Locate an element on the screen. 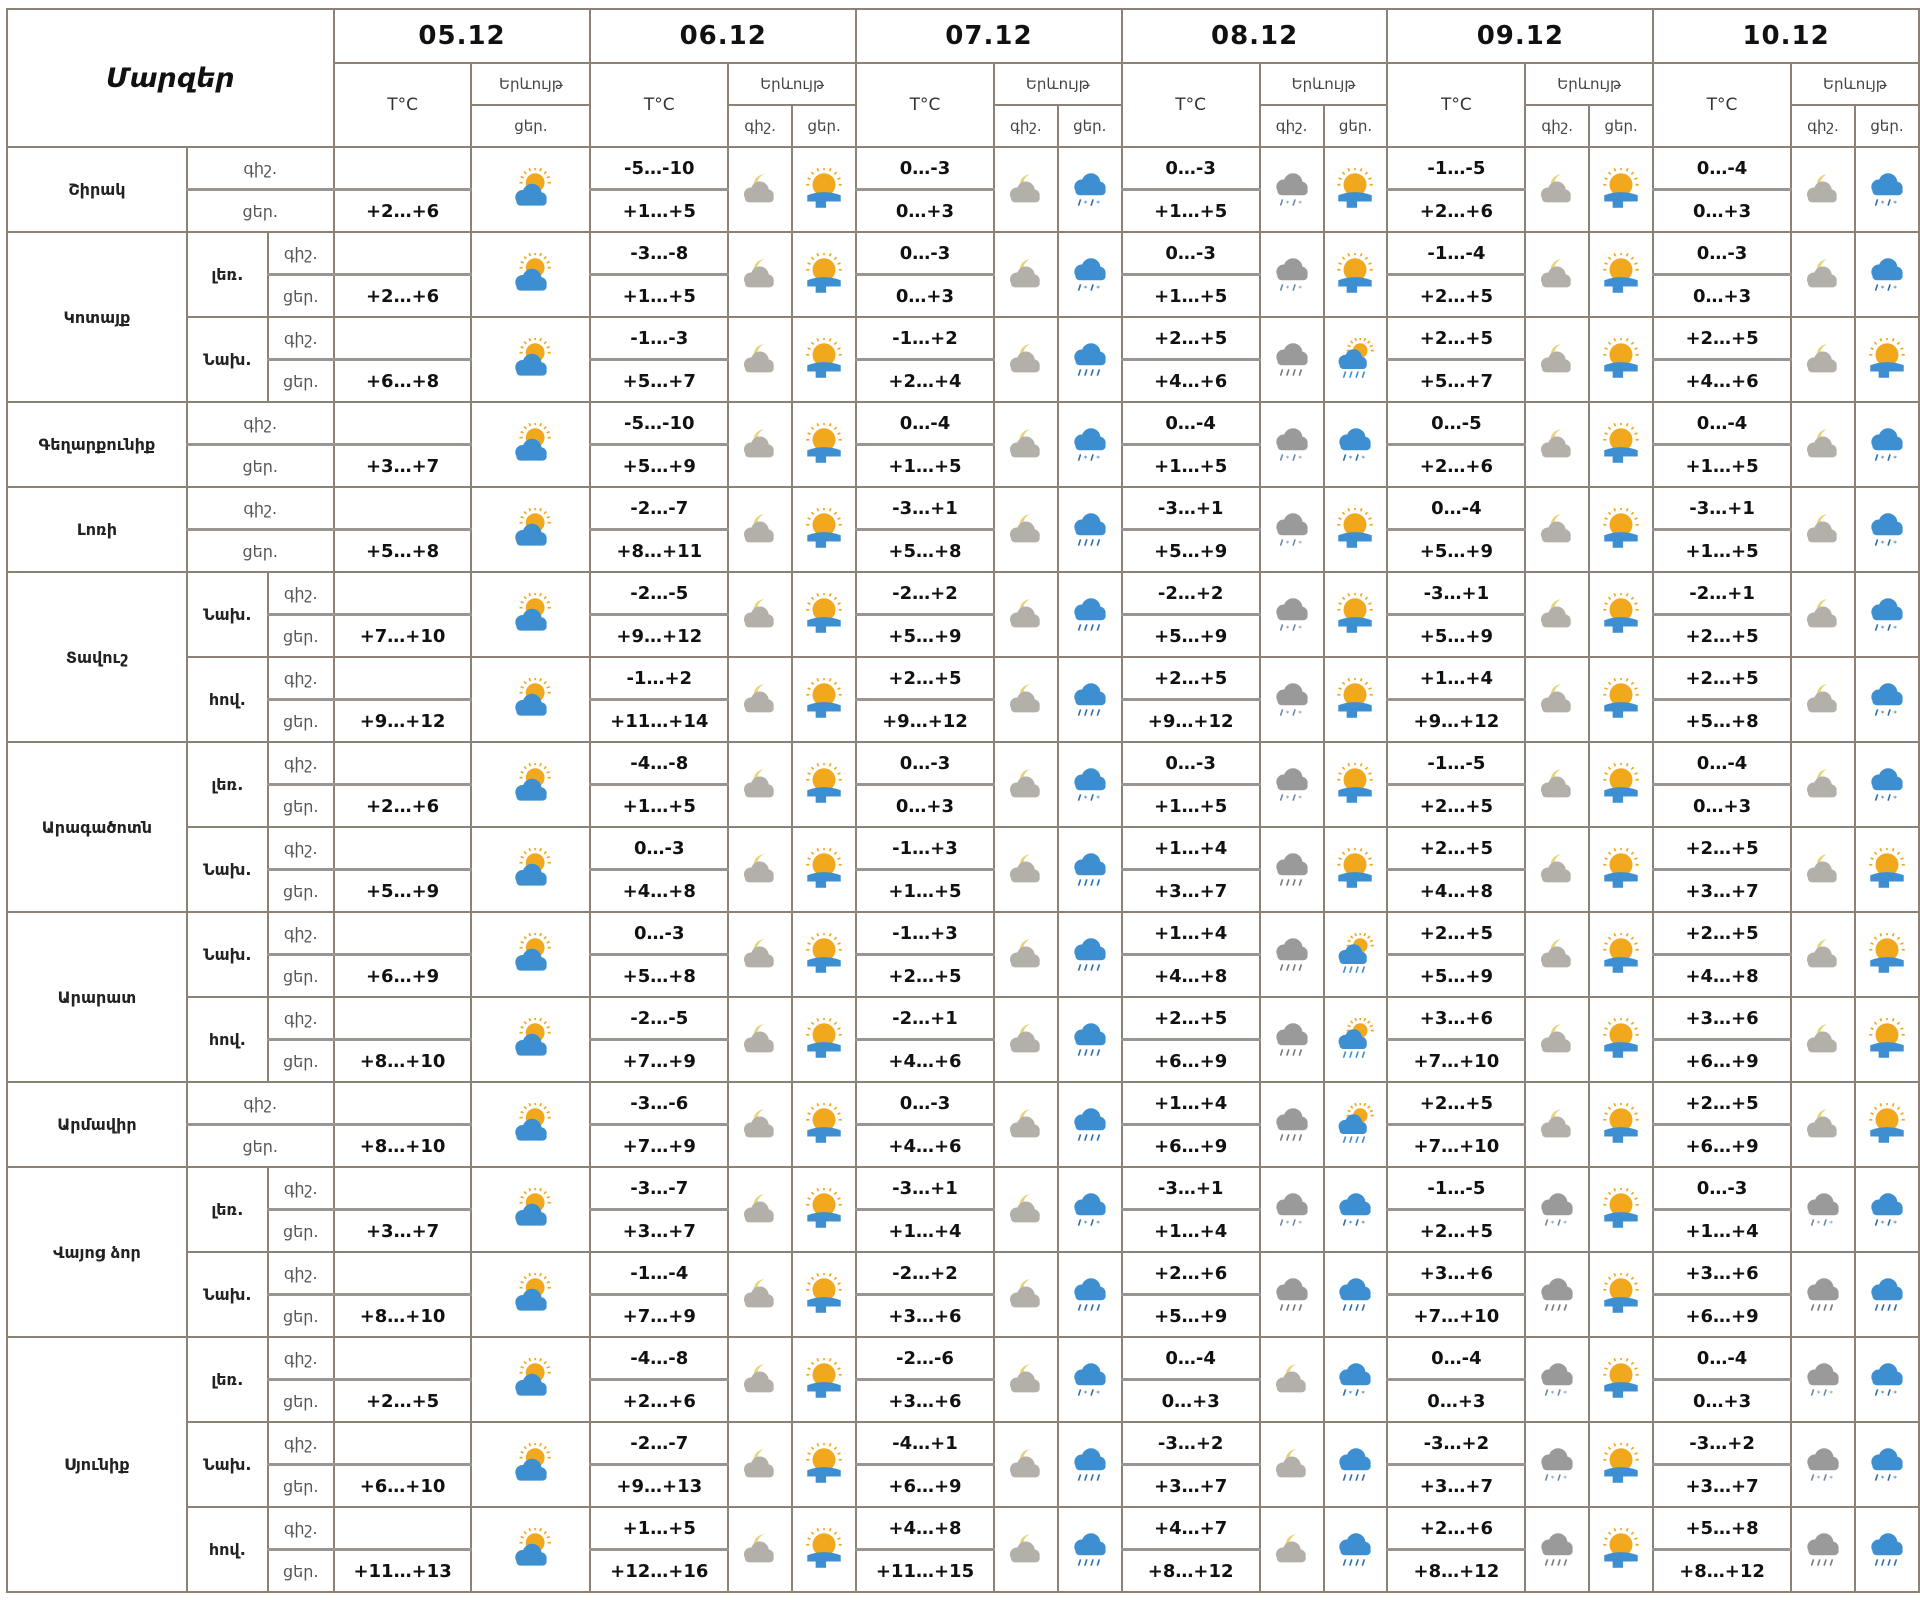 This screenshot has height=1608, width=1920. table-row-day: ցեր. +6…+9 +5…+8 +2…+5 +4…+8 +5…+9 +4…+8 is located at coordinates (963, 975).